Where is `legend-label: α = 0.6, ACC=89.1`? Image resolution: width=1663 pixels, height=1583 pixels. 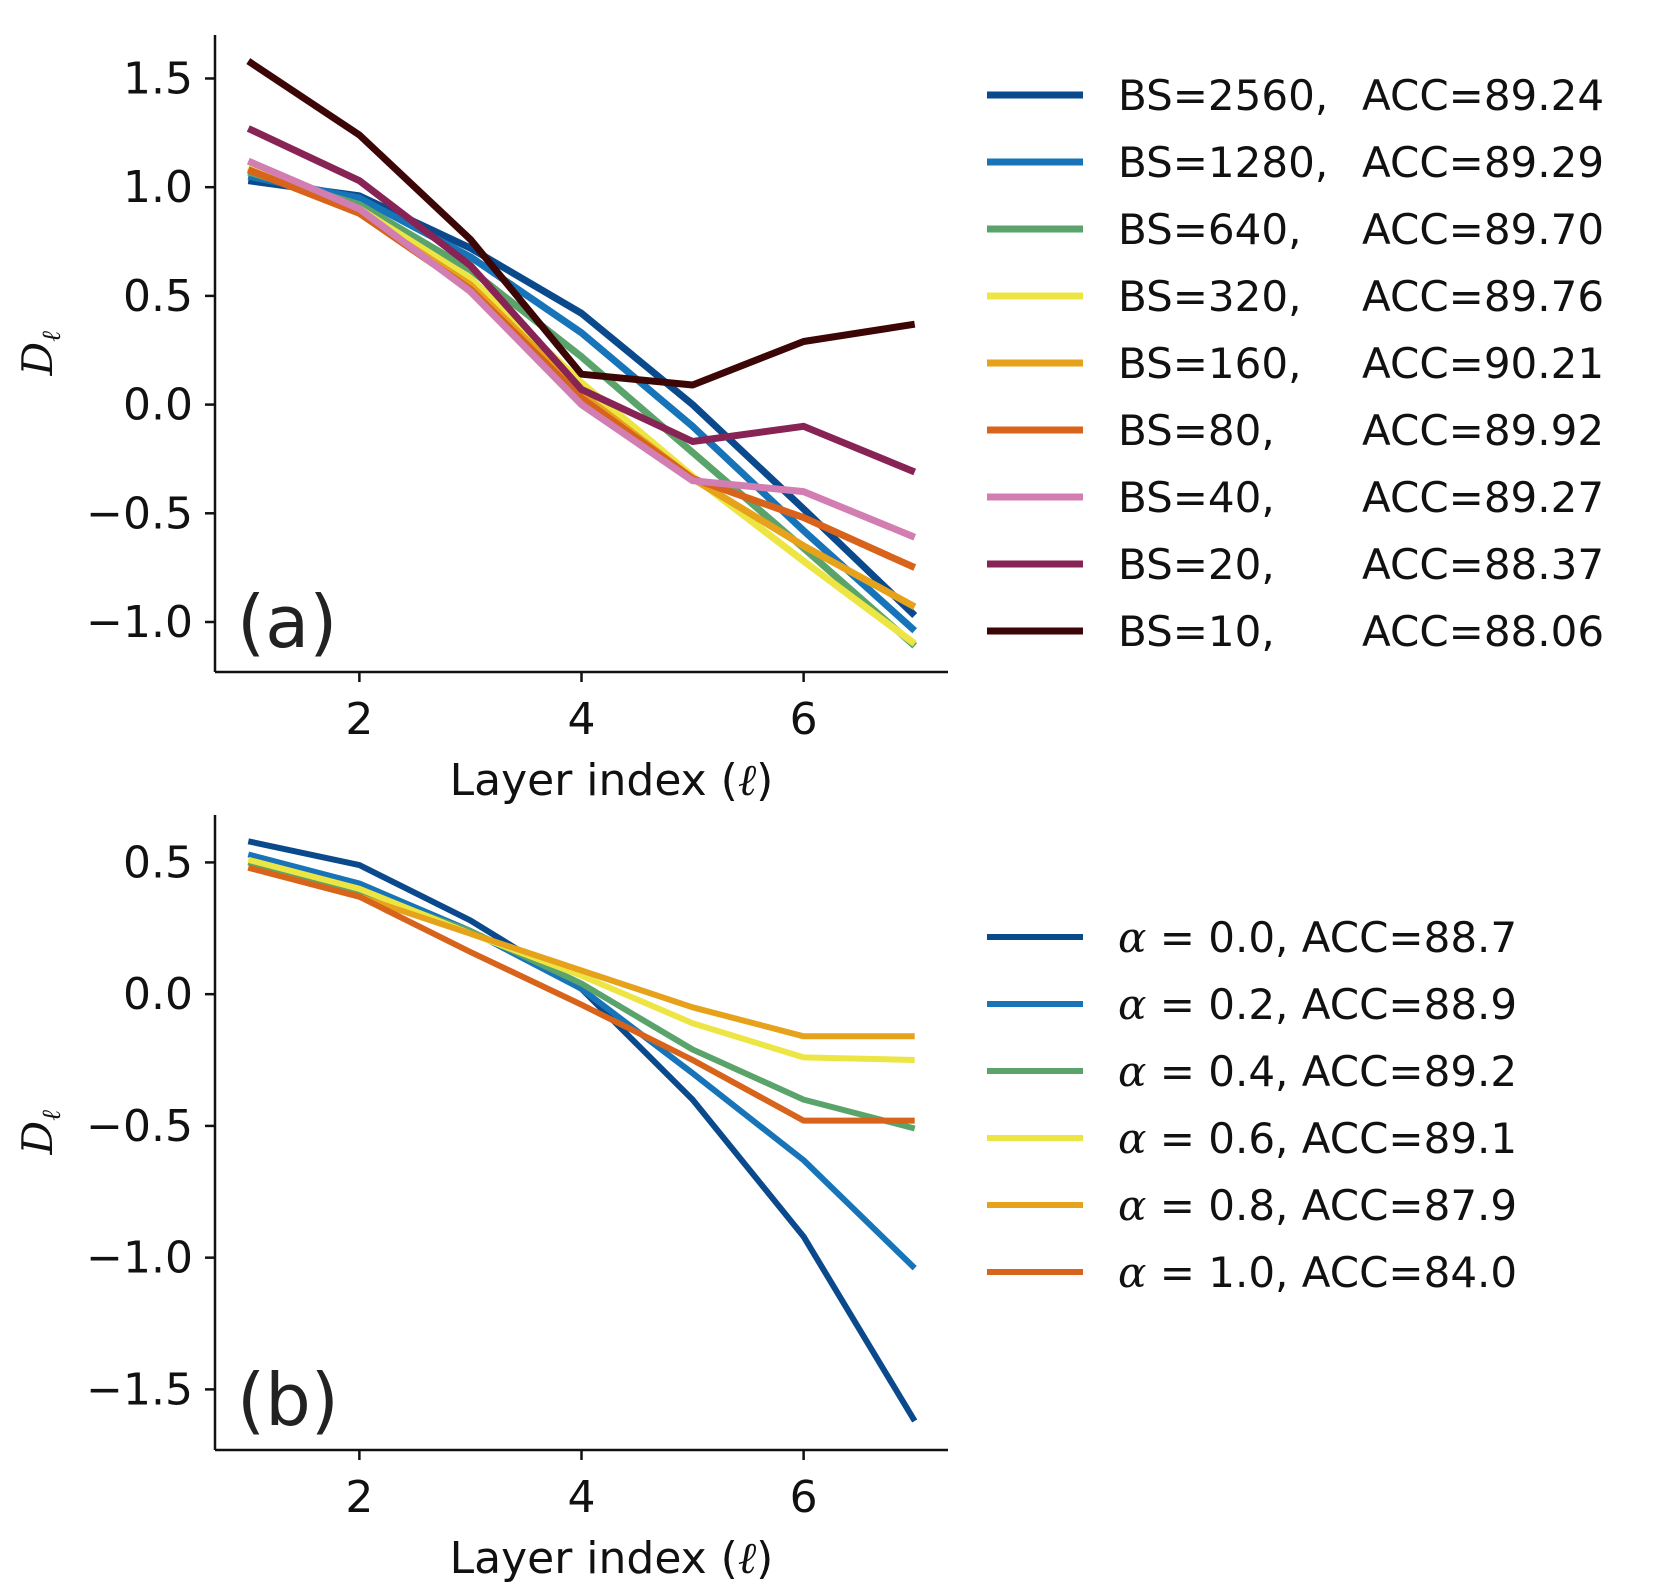
legend-label: α = 0.6, ACC=89.1 is located at coordinates (1317, 1138).